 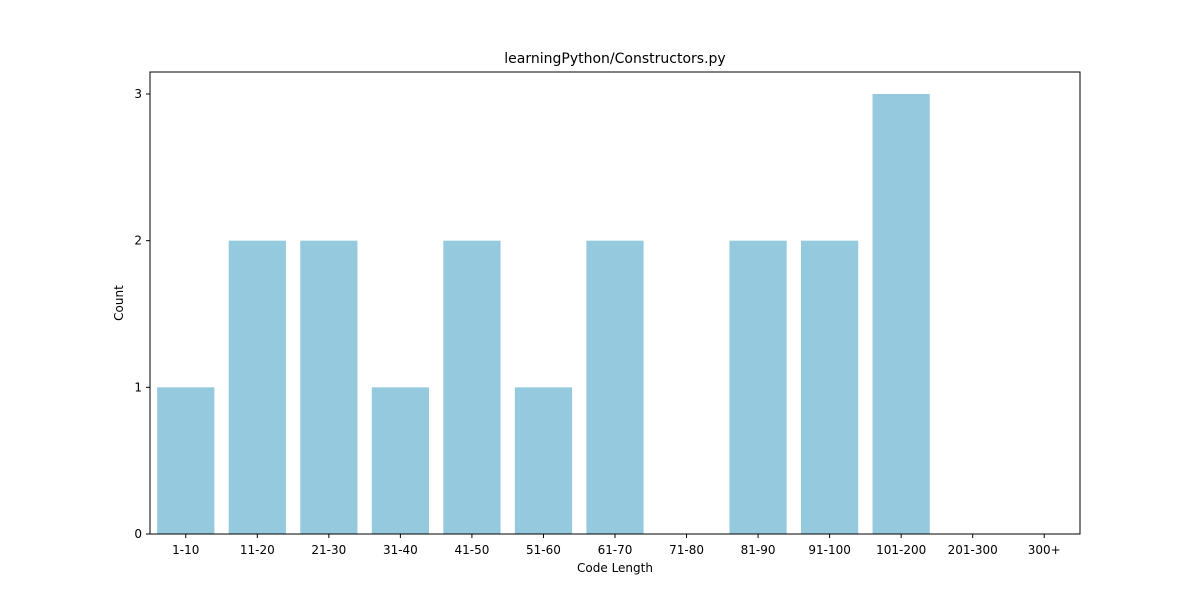 I want to click on x-tick-label: 81-90, so click(x=758, y=550).